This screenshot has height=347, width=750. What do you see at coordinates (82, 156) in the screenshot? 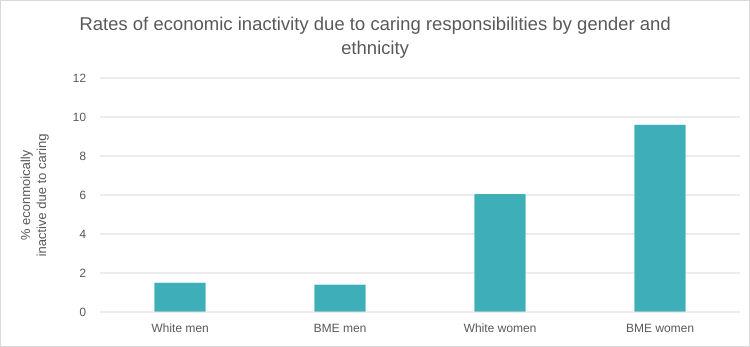
I see `y-tick-label: 8` at bounding box center [82, 156].